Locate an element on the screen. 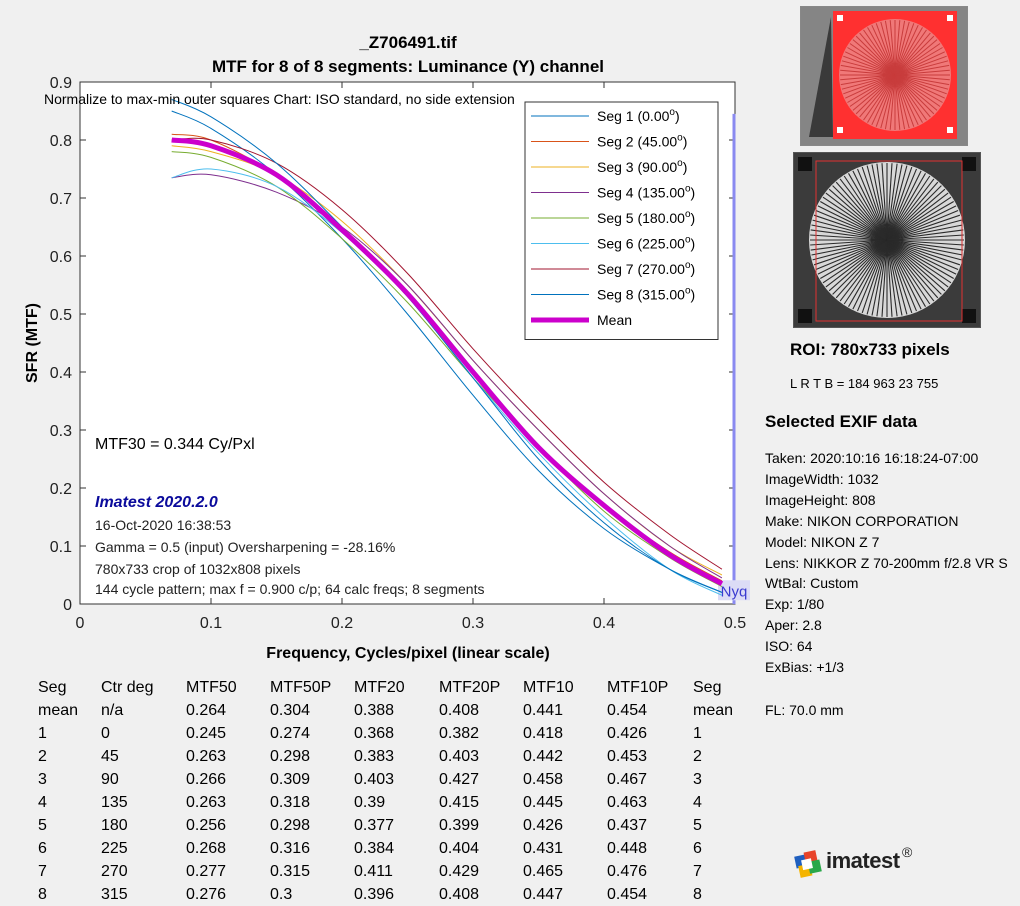 This screenshot has width=1020, height=906. y-tick-label: 0.7 is located at coordinates (61, 199).